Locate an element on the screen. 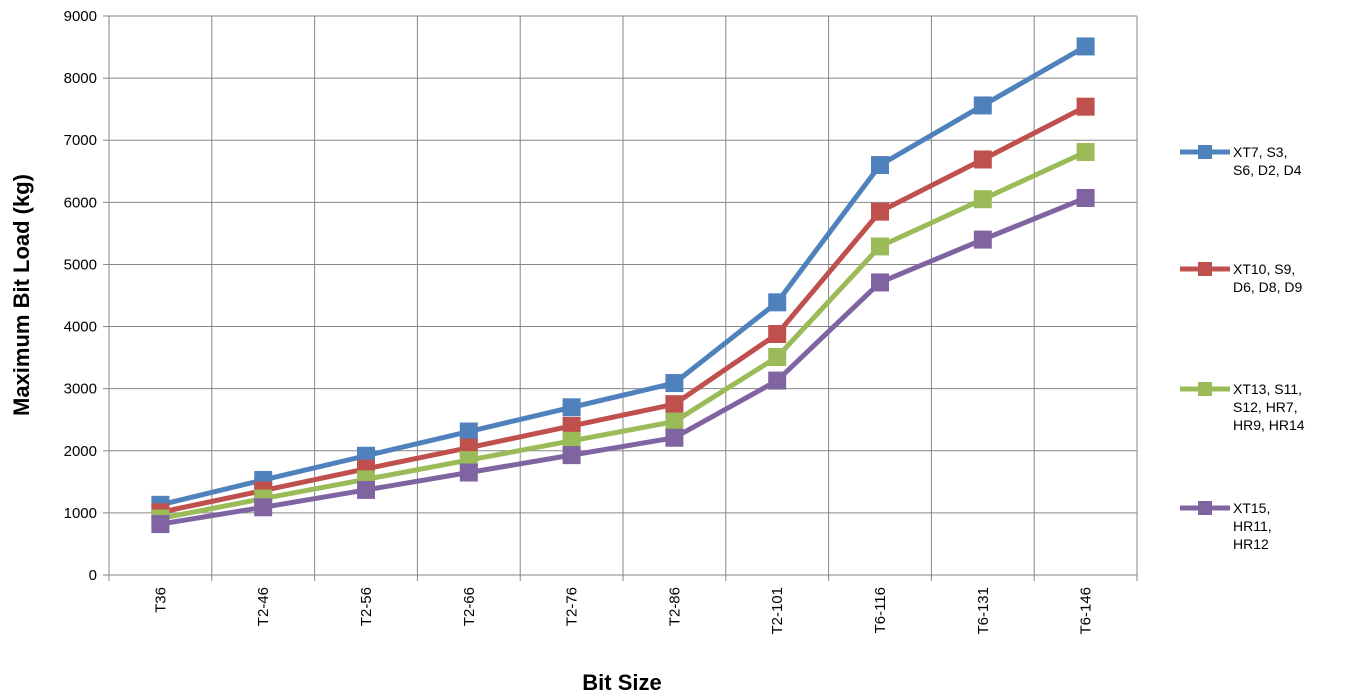 This screenshot has width=1346, height=698. x-tick-label: T36 is located at coordinates (160, 600).